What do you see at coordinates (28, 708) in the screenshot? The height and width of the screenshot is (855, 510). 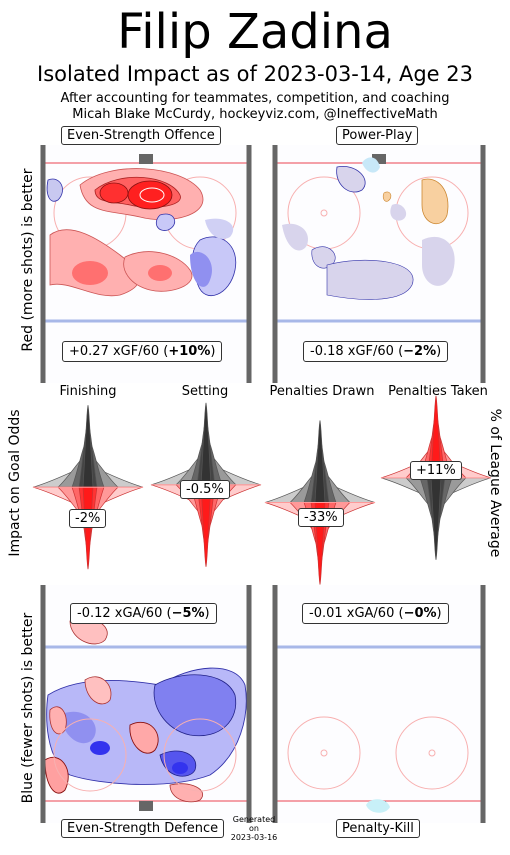 I see `defence-axis-label: Blue (fewer shots) is better` at bounding box center [28, 708].